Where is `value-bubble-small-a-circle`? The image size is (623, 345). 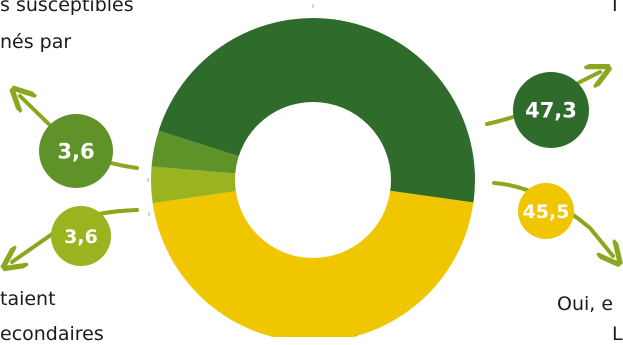 value-bubble-small-a-circle is located at coordinates (76, 151).